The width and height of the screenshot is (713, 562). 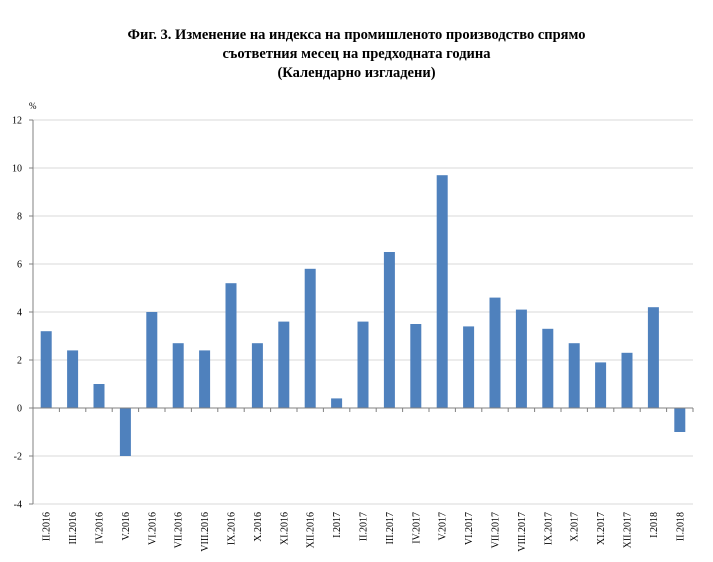 I want to click on x-tick-label: XI.2016, so click(x=284, y=528).